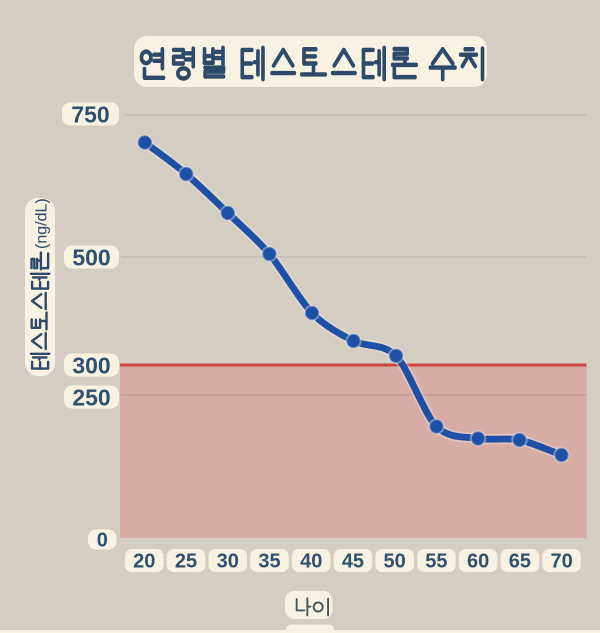 This screenshot has height=633, width=600. Describe the element at coordinates (561, 562) in the screenshot. I see `svg-text: 70` at that location.